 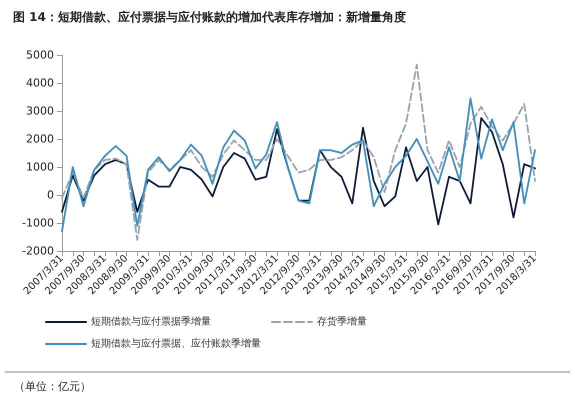 What do you see at coordinates (40, 111) in the screenshot?
I see `y-tick-label: 3000` at bounding box center [40, 111].